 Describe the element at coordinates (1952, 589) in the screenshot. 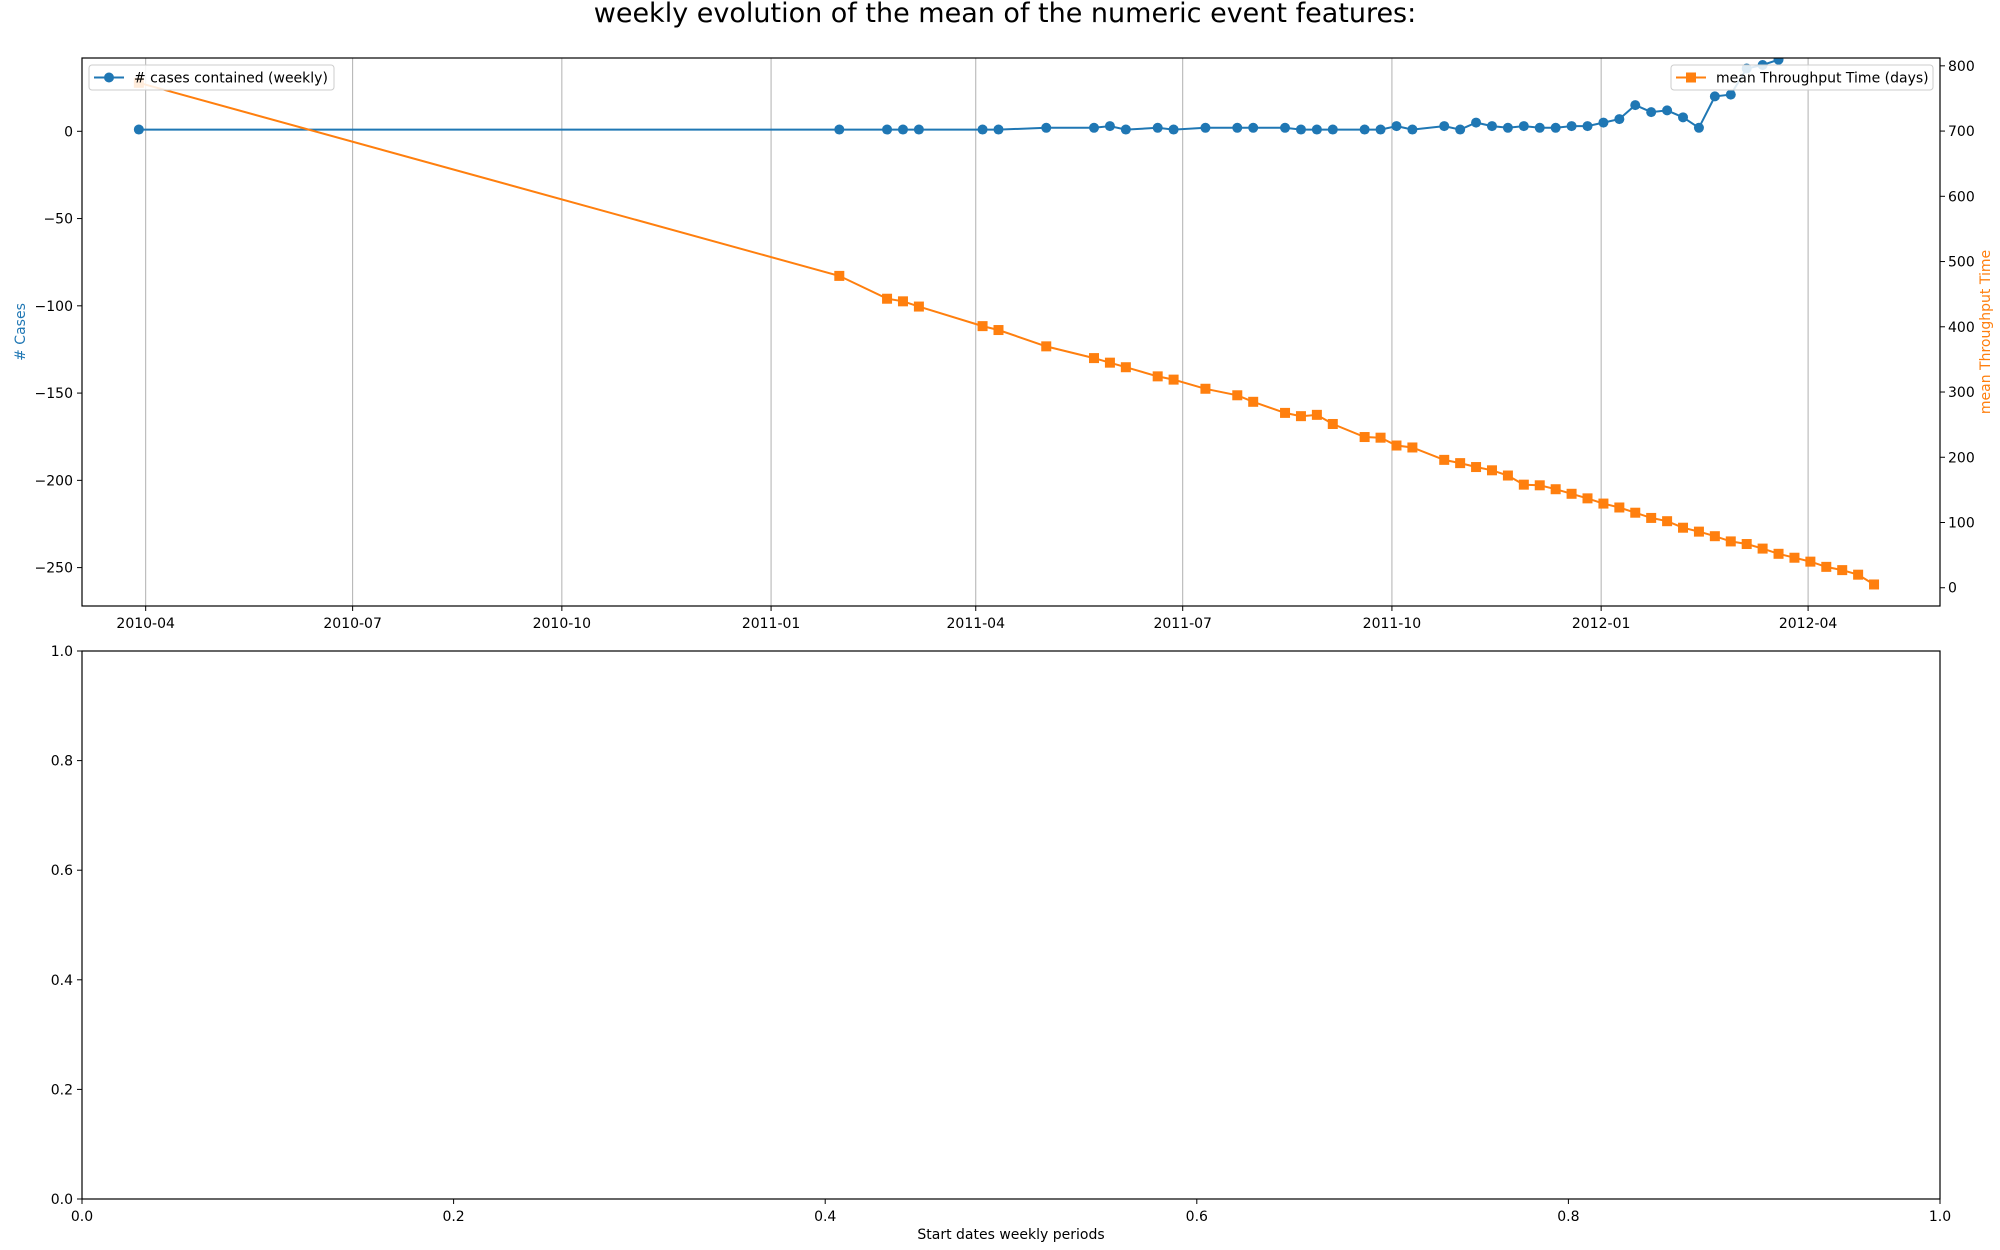

I see `right-y-tick-label: 0` at that location.